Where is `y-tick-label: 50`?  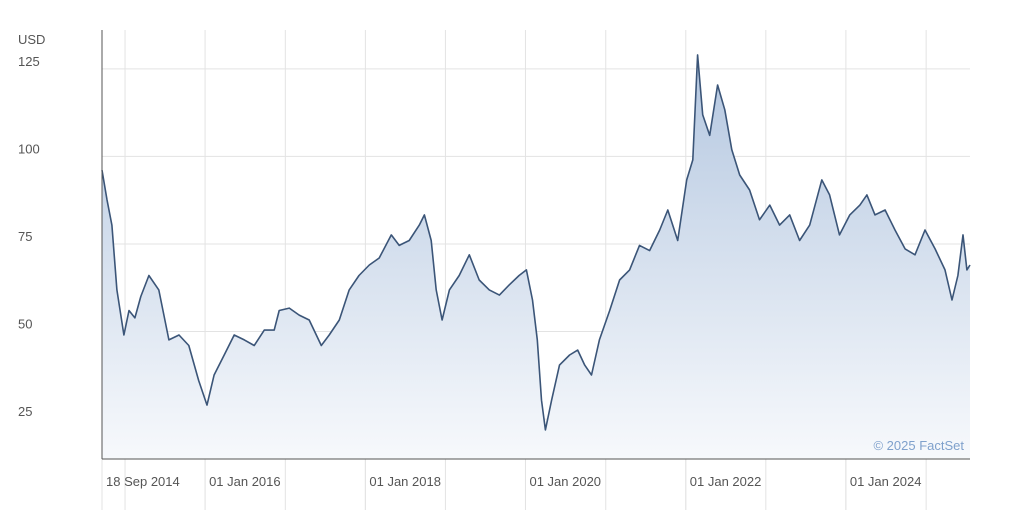 y-tick-label: 50 is located at coordinates (25, 324).